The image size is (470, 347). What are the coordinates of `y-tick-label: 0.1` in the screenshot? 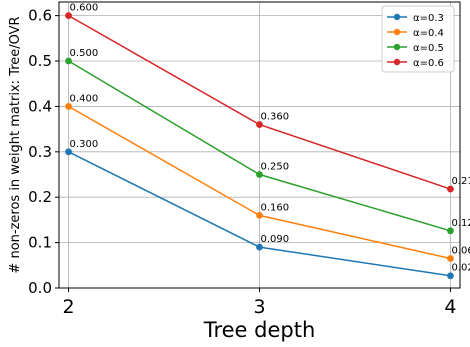 It's located at (40, 243).